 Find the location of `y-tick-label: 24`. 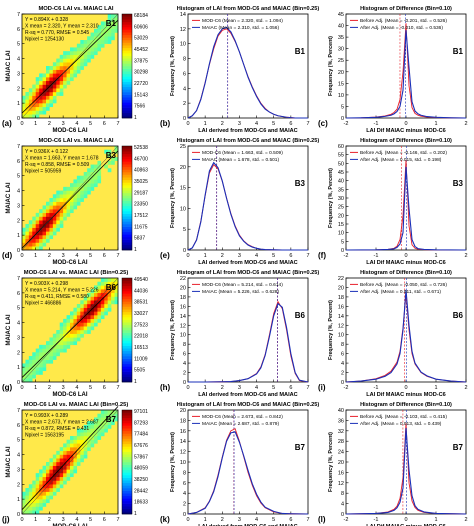

y-tick-label: 24 is located at coordinates (341, 453).